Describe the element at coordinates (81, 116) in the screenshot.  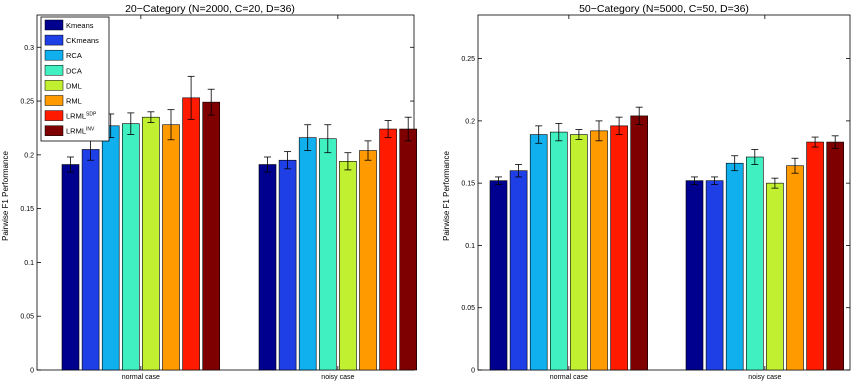
I see `legend-label-lrml-sdp: LRMLSDP` at that location.